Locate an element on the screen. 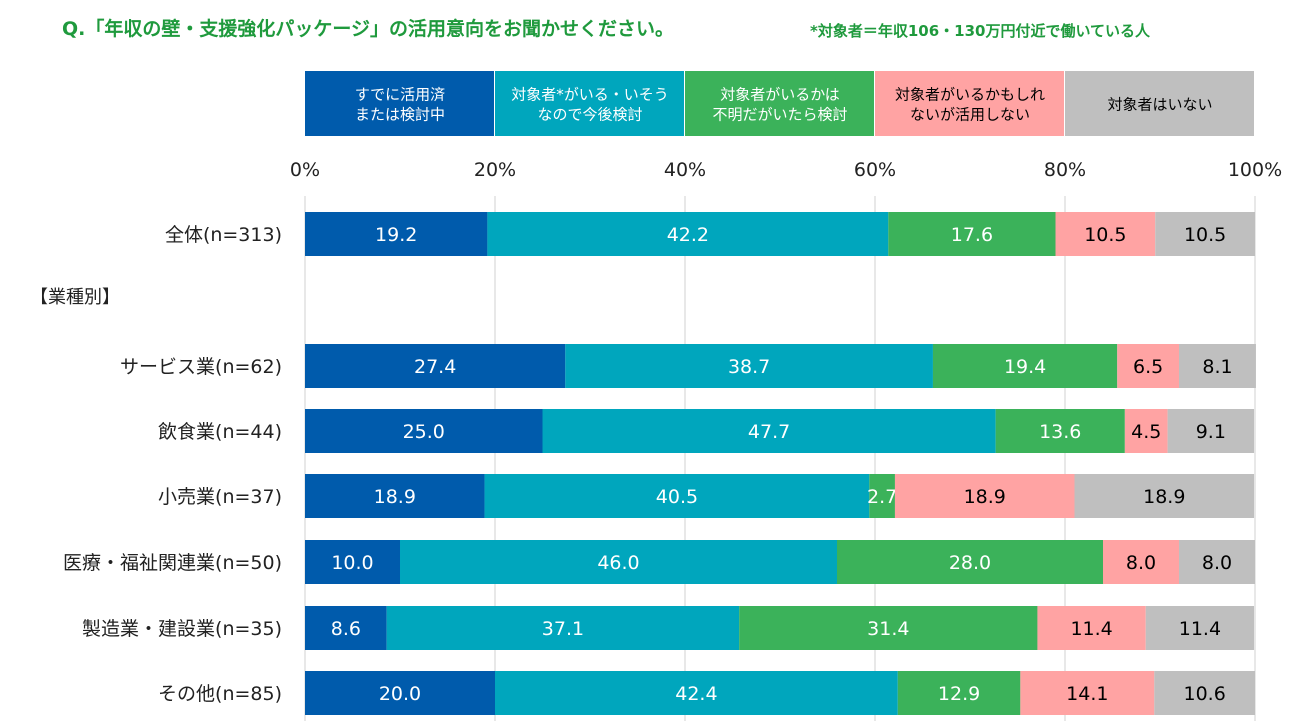 Image resolution: width=1303 pixels, height=721 pixels. data-label: 42.2 is located at coordinates (688, 235).